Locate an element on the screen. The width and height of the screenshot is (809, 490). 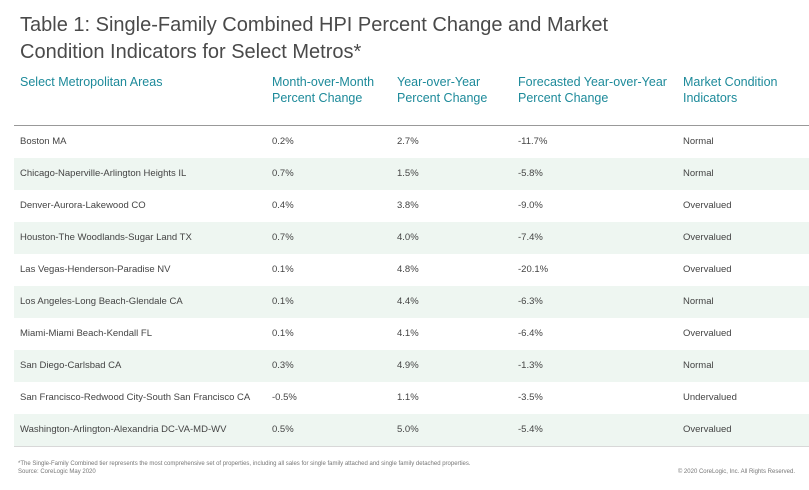
table-cell: Houston-The Woodlands-Sugar Land TX is located at coordinates (106, 237).